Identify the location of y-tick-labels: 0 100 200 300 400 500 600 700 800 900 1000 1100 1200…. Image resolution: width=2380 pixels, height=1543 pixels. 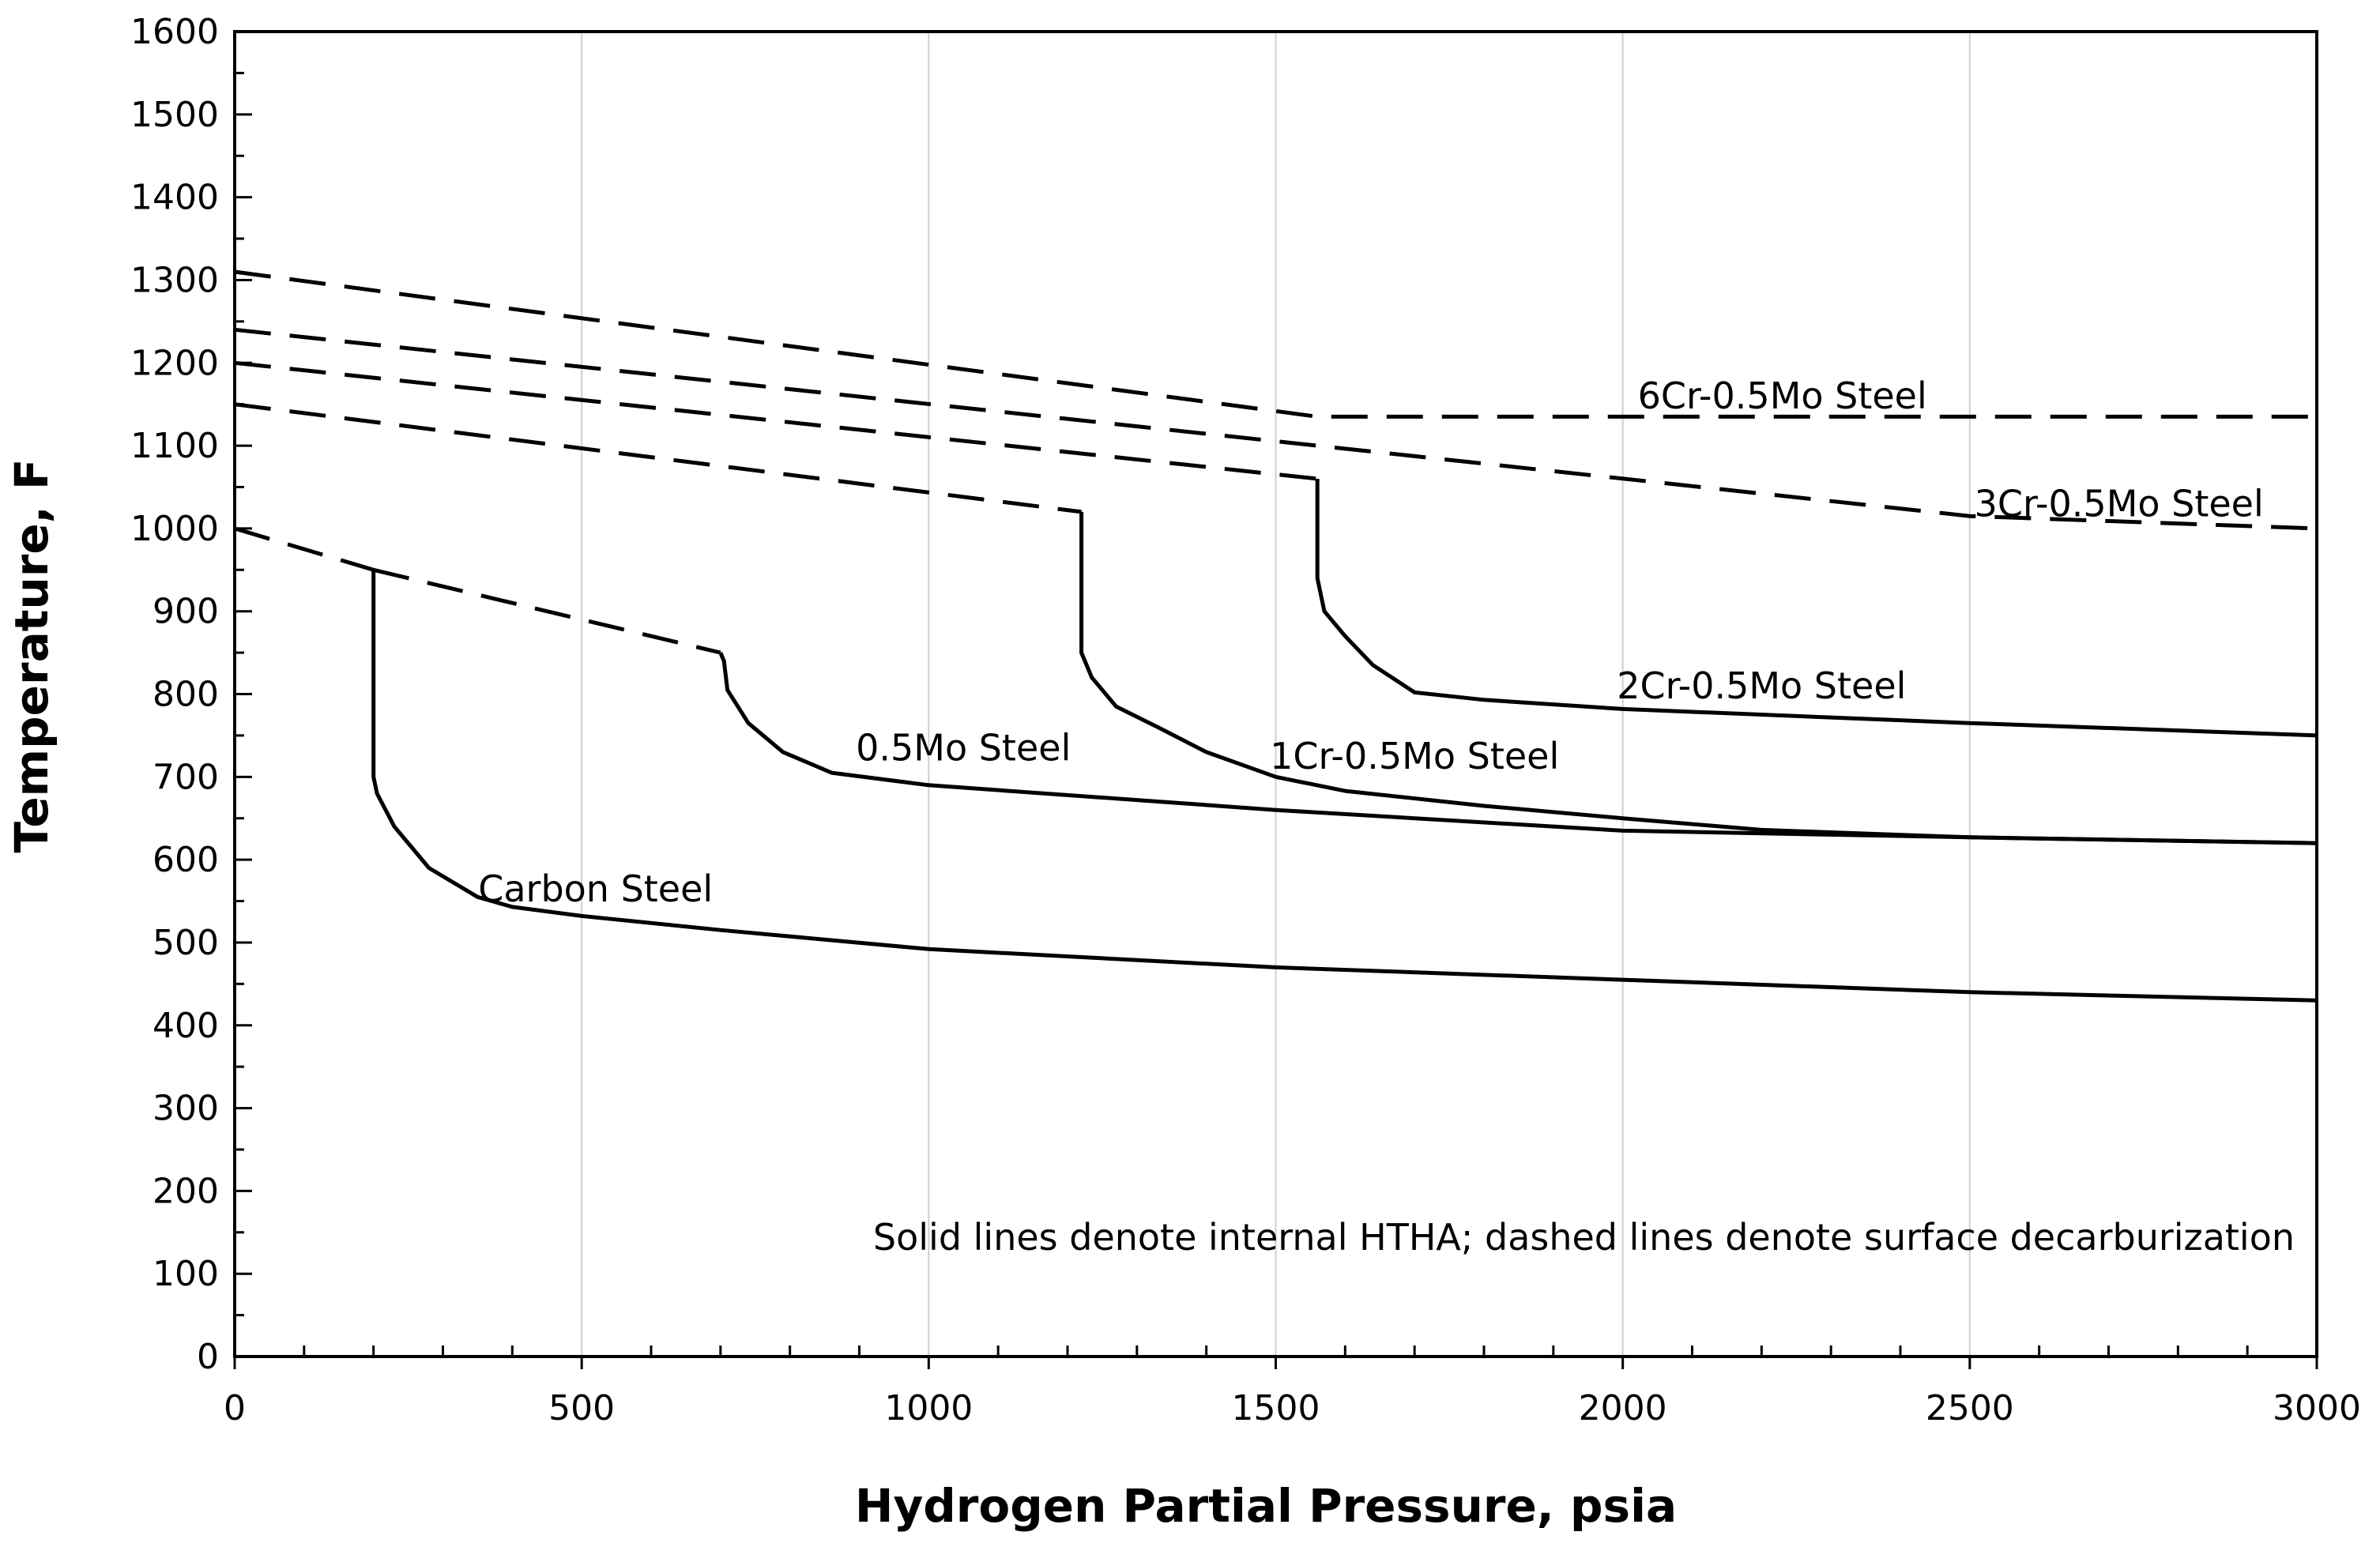
(174, 694).